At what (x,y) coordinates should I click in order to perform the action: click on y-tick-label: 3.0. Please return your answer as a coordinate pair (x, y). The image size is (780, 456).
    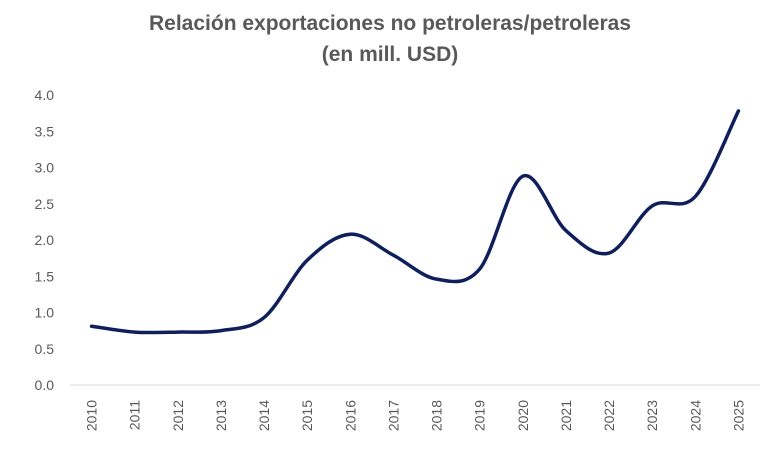
    Looking at the image, I should click on (45, 168).